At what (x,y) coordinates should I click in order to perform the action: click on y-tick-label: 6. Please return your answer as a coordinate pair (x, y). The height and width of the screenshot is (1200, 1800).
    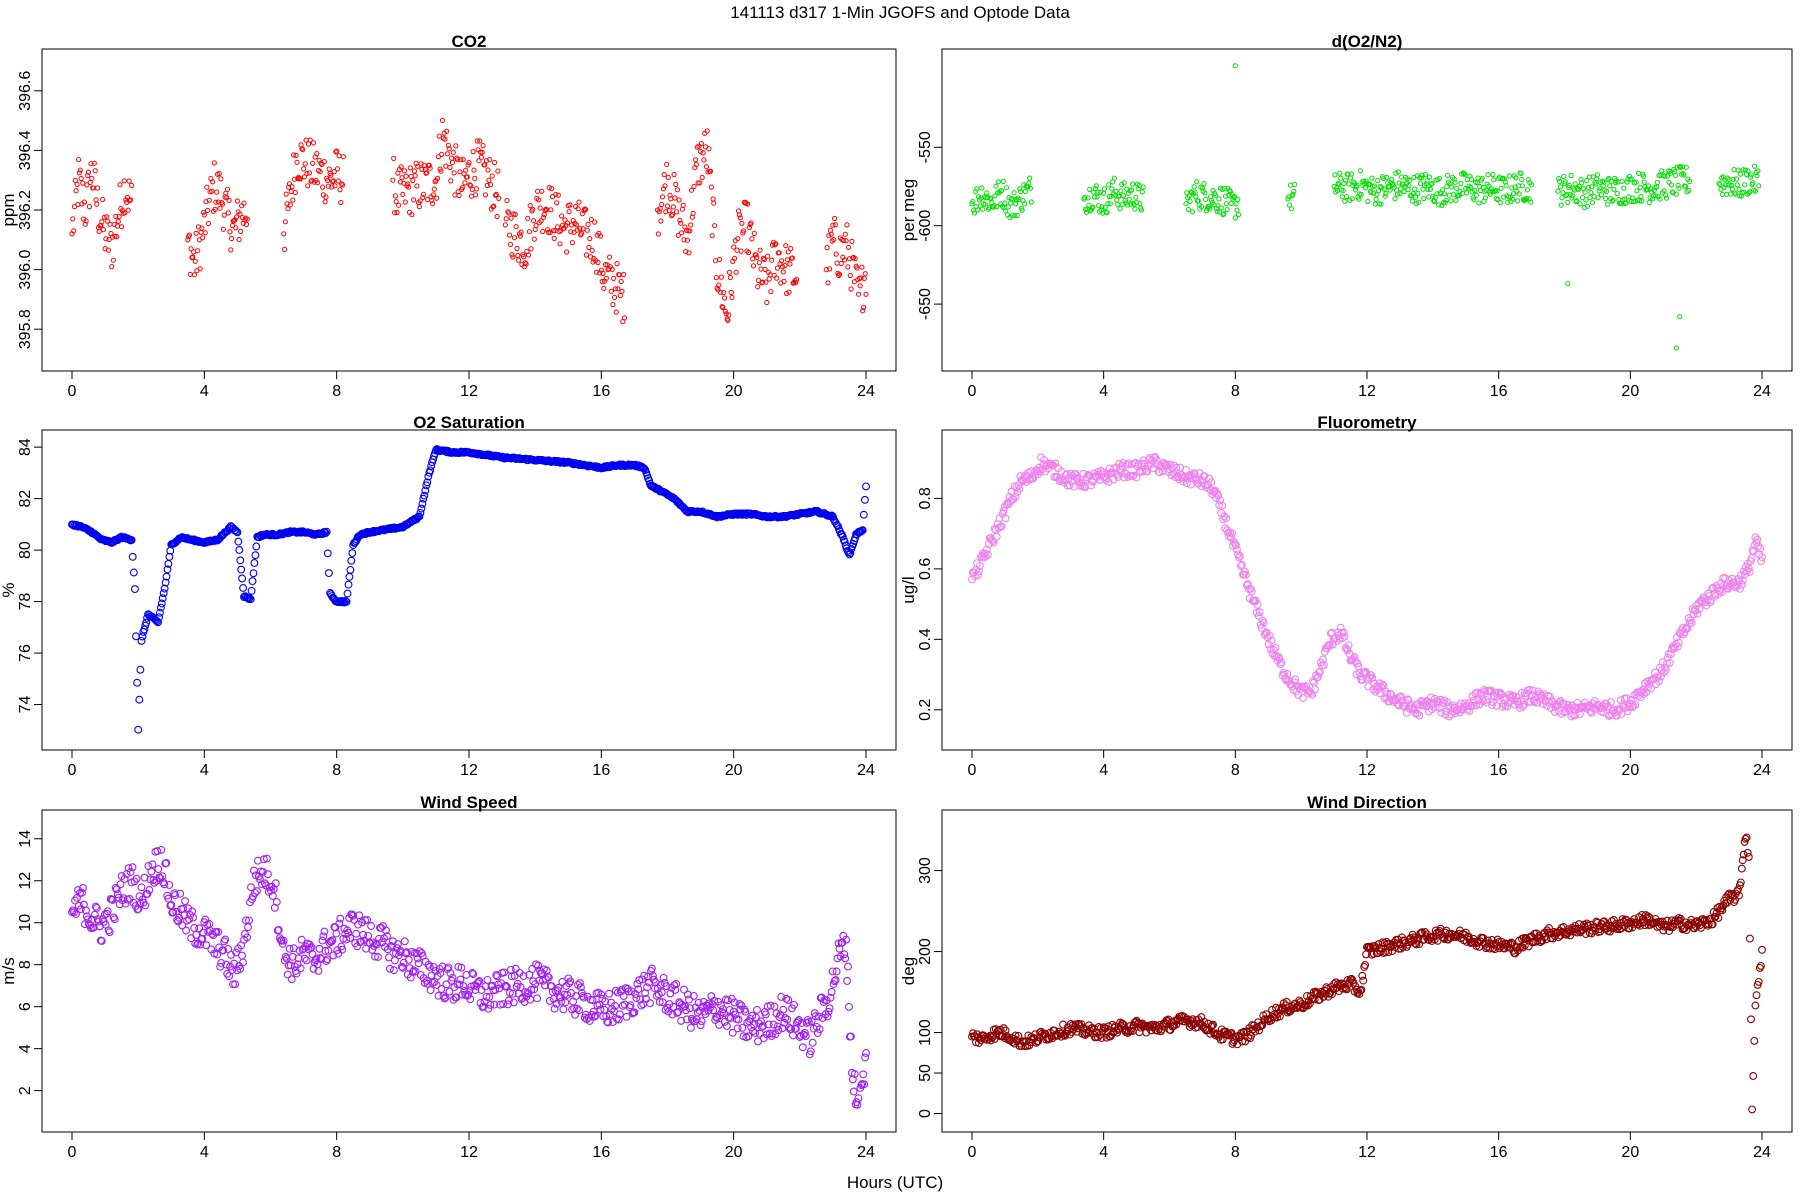
    Looking at the image, I should click on (25, 1006).